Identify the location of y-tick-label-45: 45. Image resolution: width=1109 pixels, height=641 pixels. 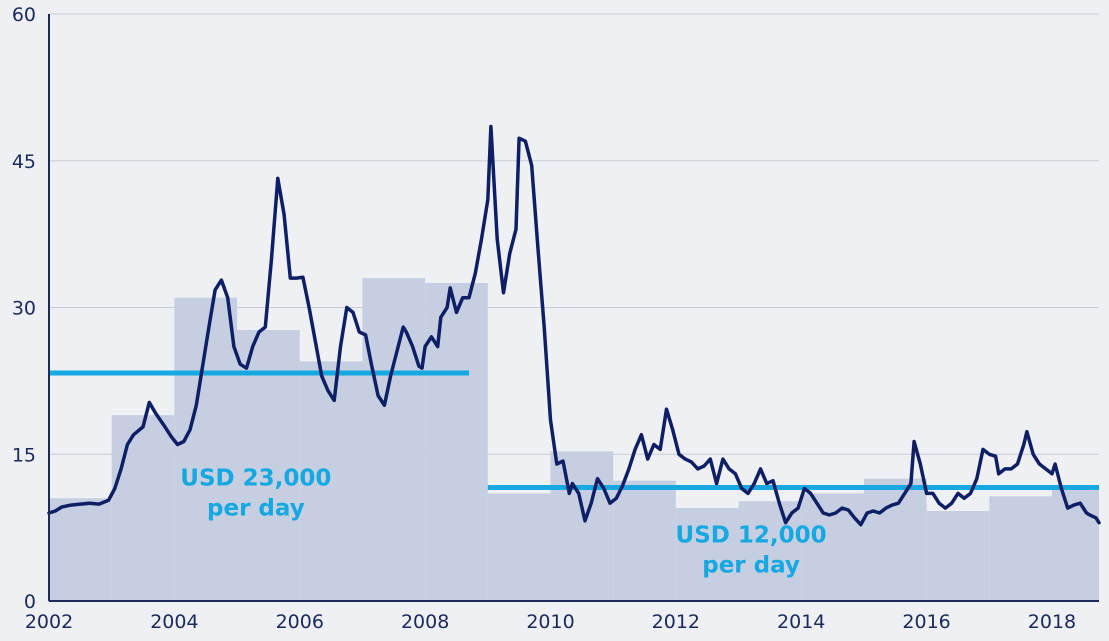
(24, 162).